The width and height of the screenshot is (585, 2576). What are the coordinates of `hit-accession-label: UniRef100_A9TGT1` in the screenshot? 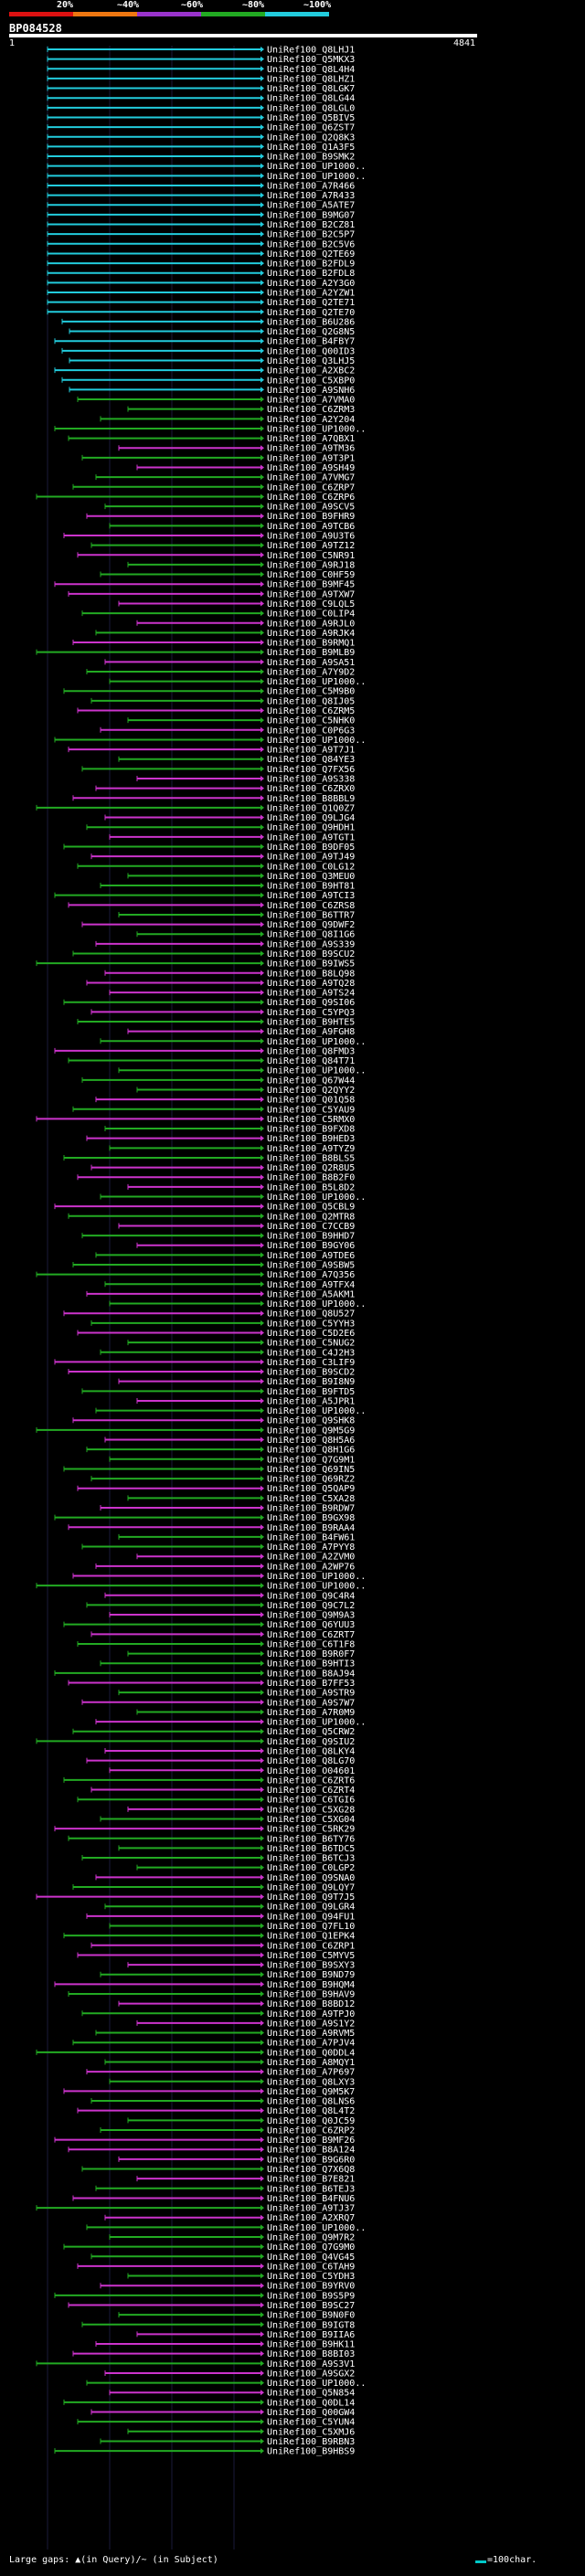 It's located at (311, 837).